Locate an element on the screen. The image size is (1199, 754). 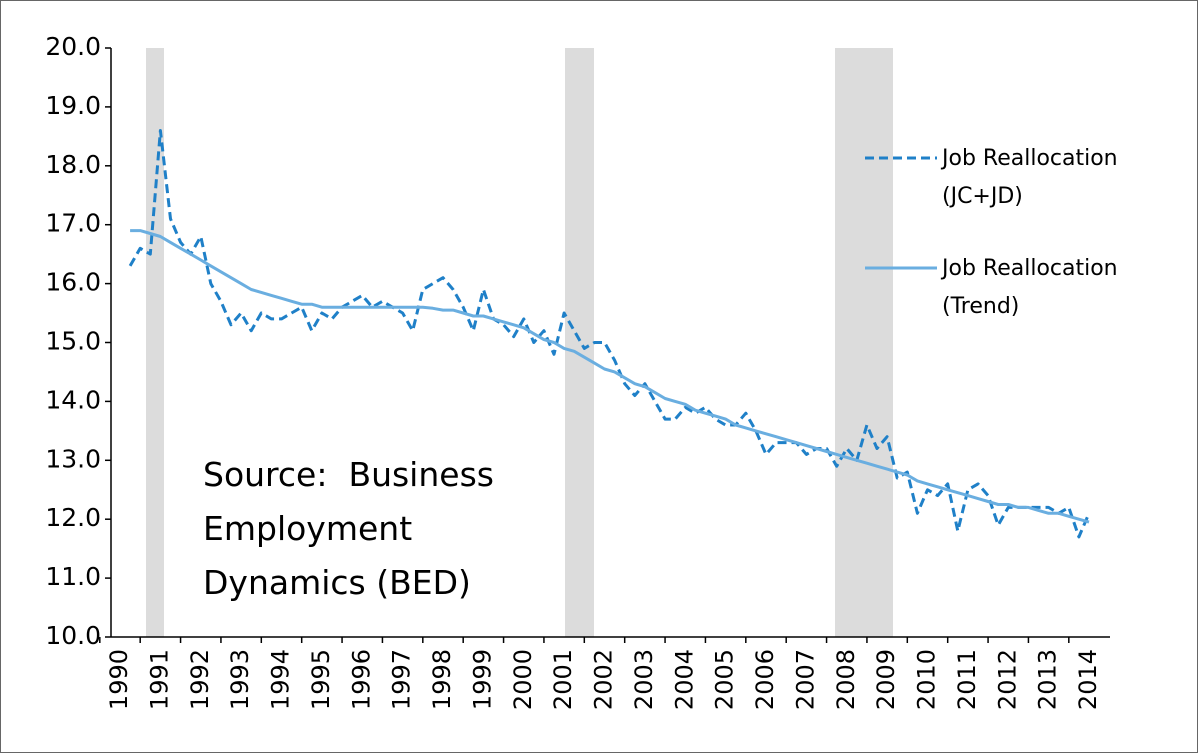
y-tick-label: 12.0 is located at coordinates (73, 517).